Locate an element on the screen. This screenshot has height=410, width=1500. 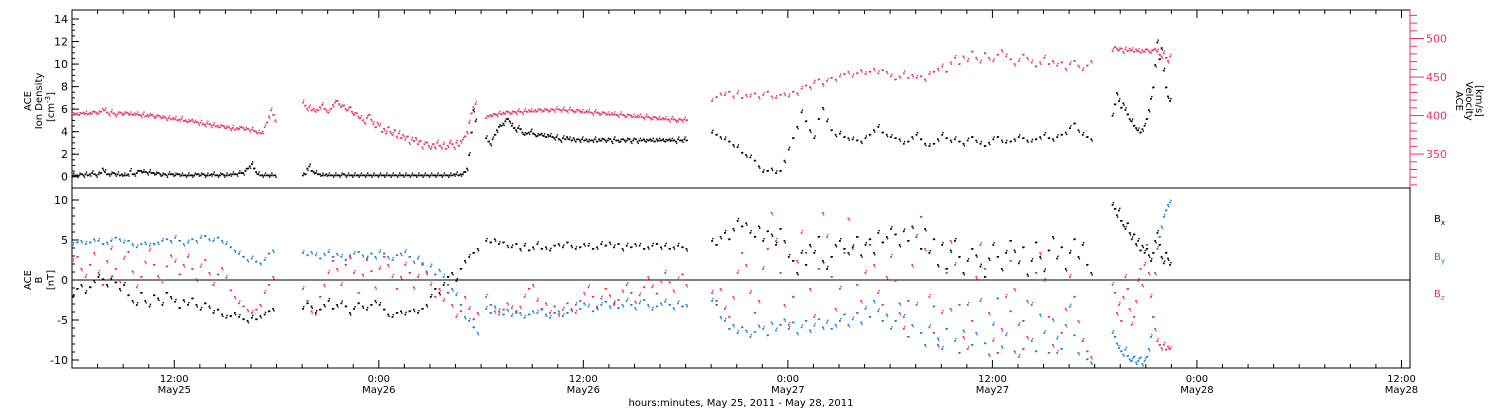
density-tick-label: 2 is located at coordinates (64, 154).